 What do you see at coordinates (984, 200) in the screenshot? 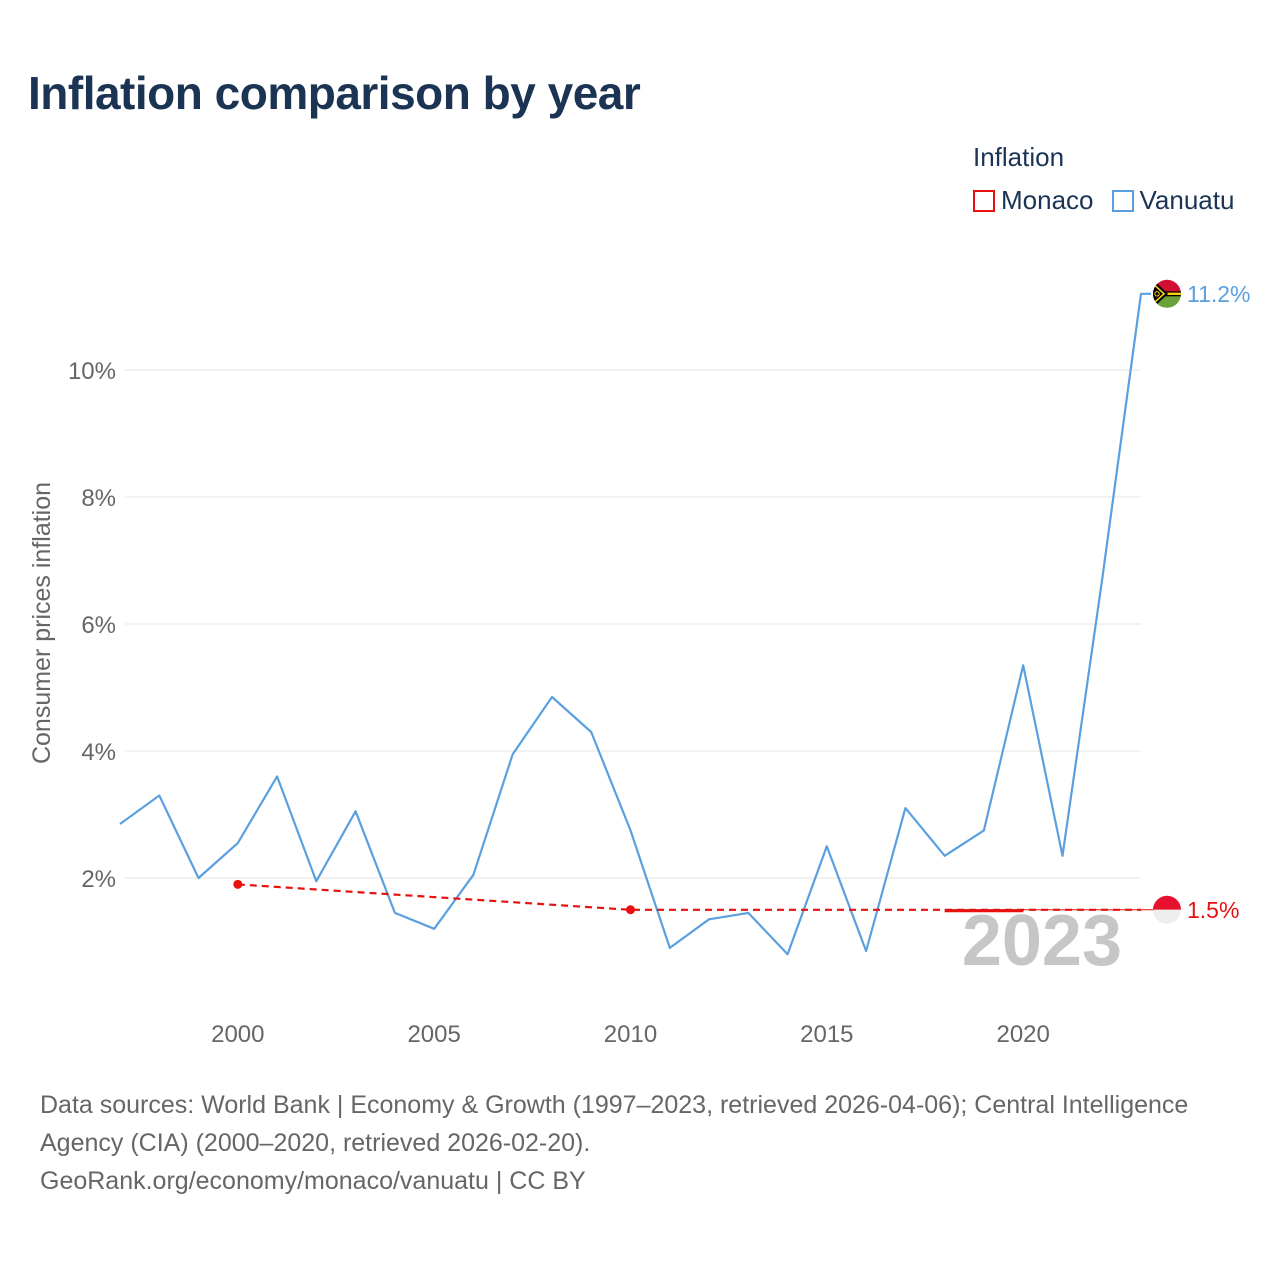
I see `monaco-swatch-icon` at bounding box center [984, 200].